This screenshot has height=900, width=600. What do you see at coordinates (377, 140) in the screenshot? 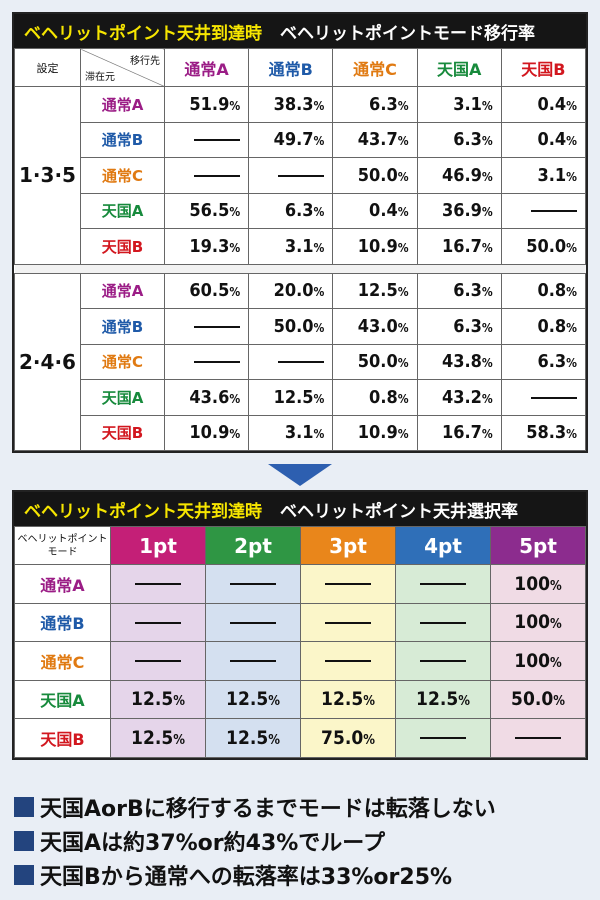
I see `cell-number: 43.7` at bounding box center [377, 140].